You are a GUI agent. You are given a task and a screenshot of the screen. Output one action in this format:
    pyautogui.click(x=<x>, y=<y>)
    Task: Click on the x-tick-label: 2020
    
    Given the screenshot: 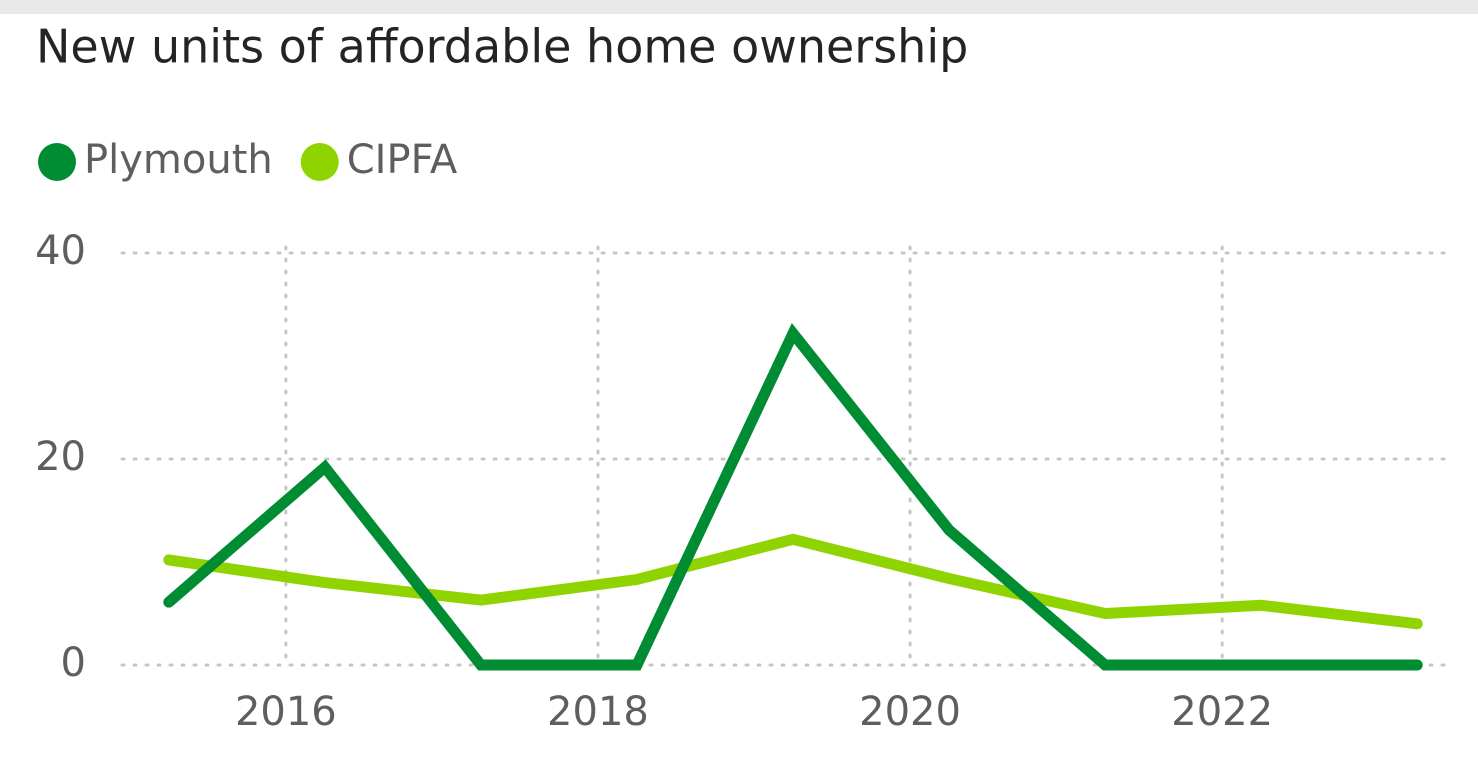 What is the action you would take?
    pyautogui.click(x=910, y=712)
    